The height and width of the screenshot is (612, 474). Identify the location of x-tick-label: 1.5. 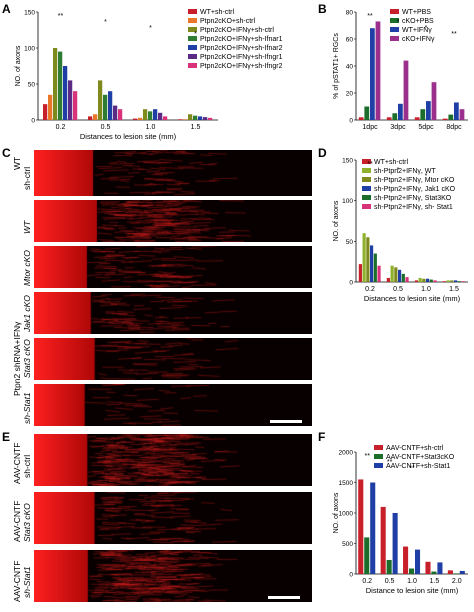
(435, 581).